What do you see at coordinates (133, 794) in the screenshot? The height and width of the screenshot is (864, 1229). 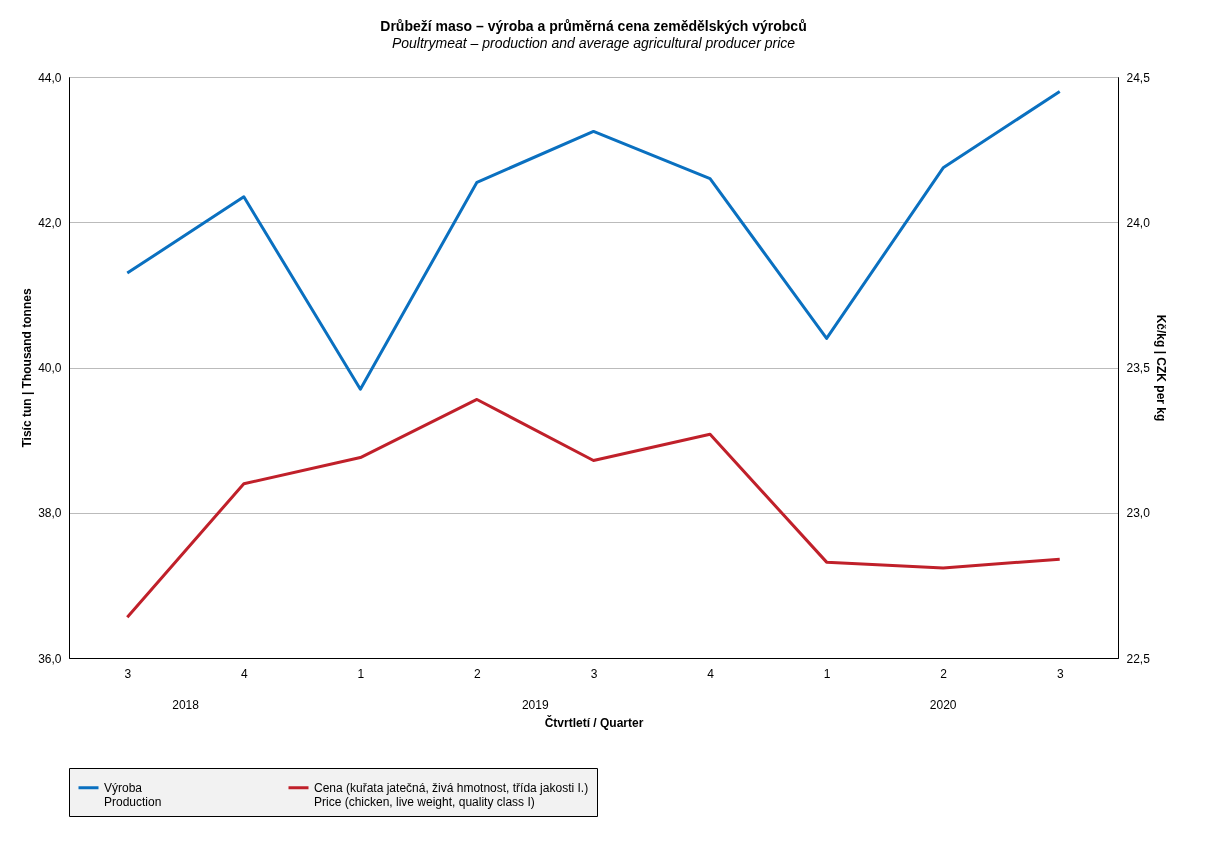 I see `legend-label: Výroba Production` at bounding box center [133, 794].